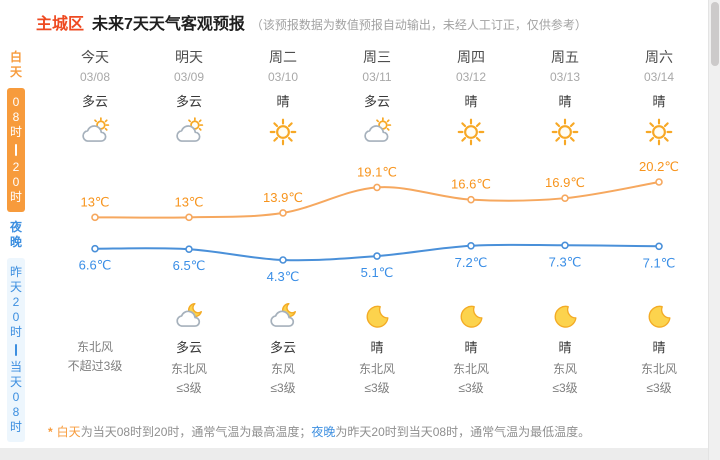  What do you see at coordinates (323, 432) in the screenshot?
I see `footnote-night-term: 夜晚` at bounding box center [323, 432].